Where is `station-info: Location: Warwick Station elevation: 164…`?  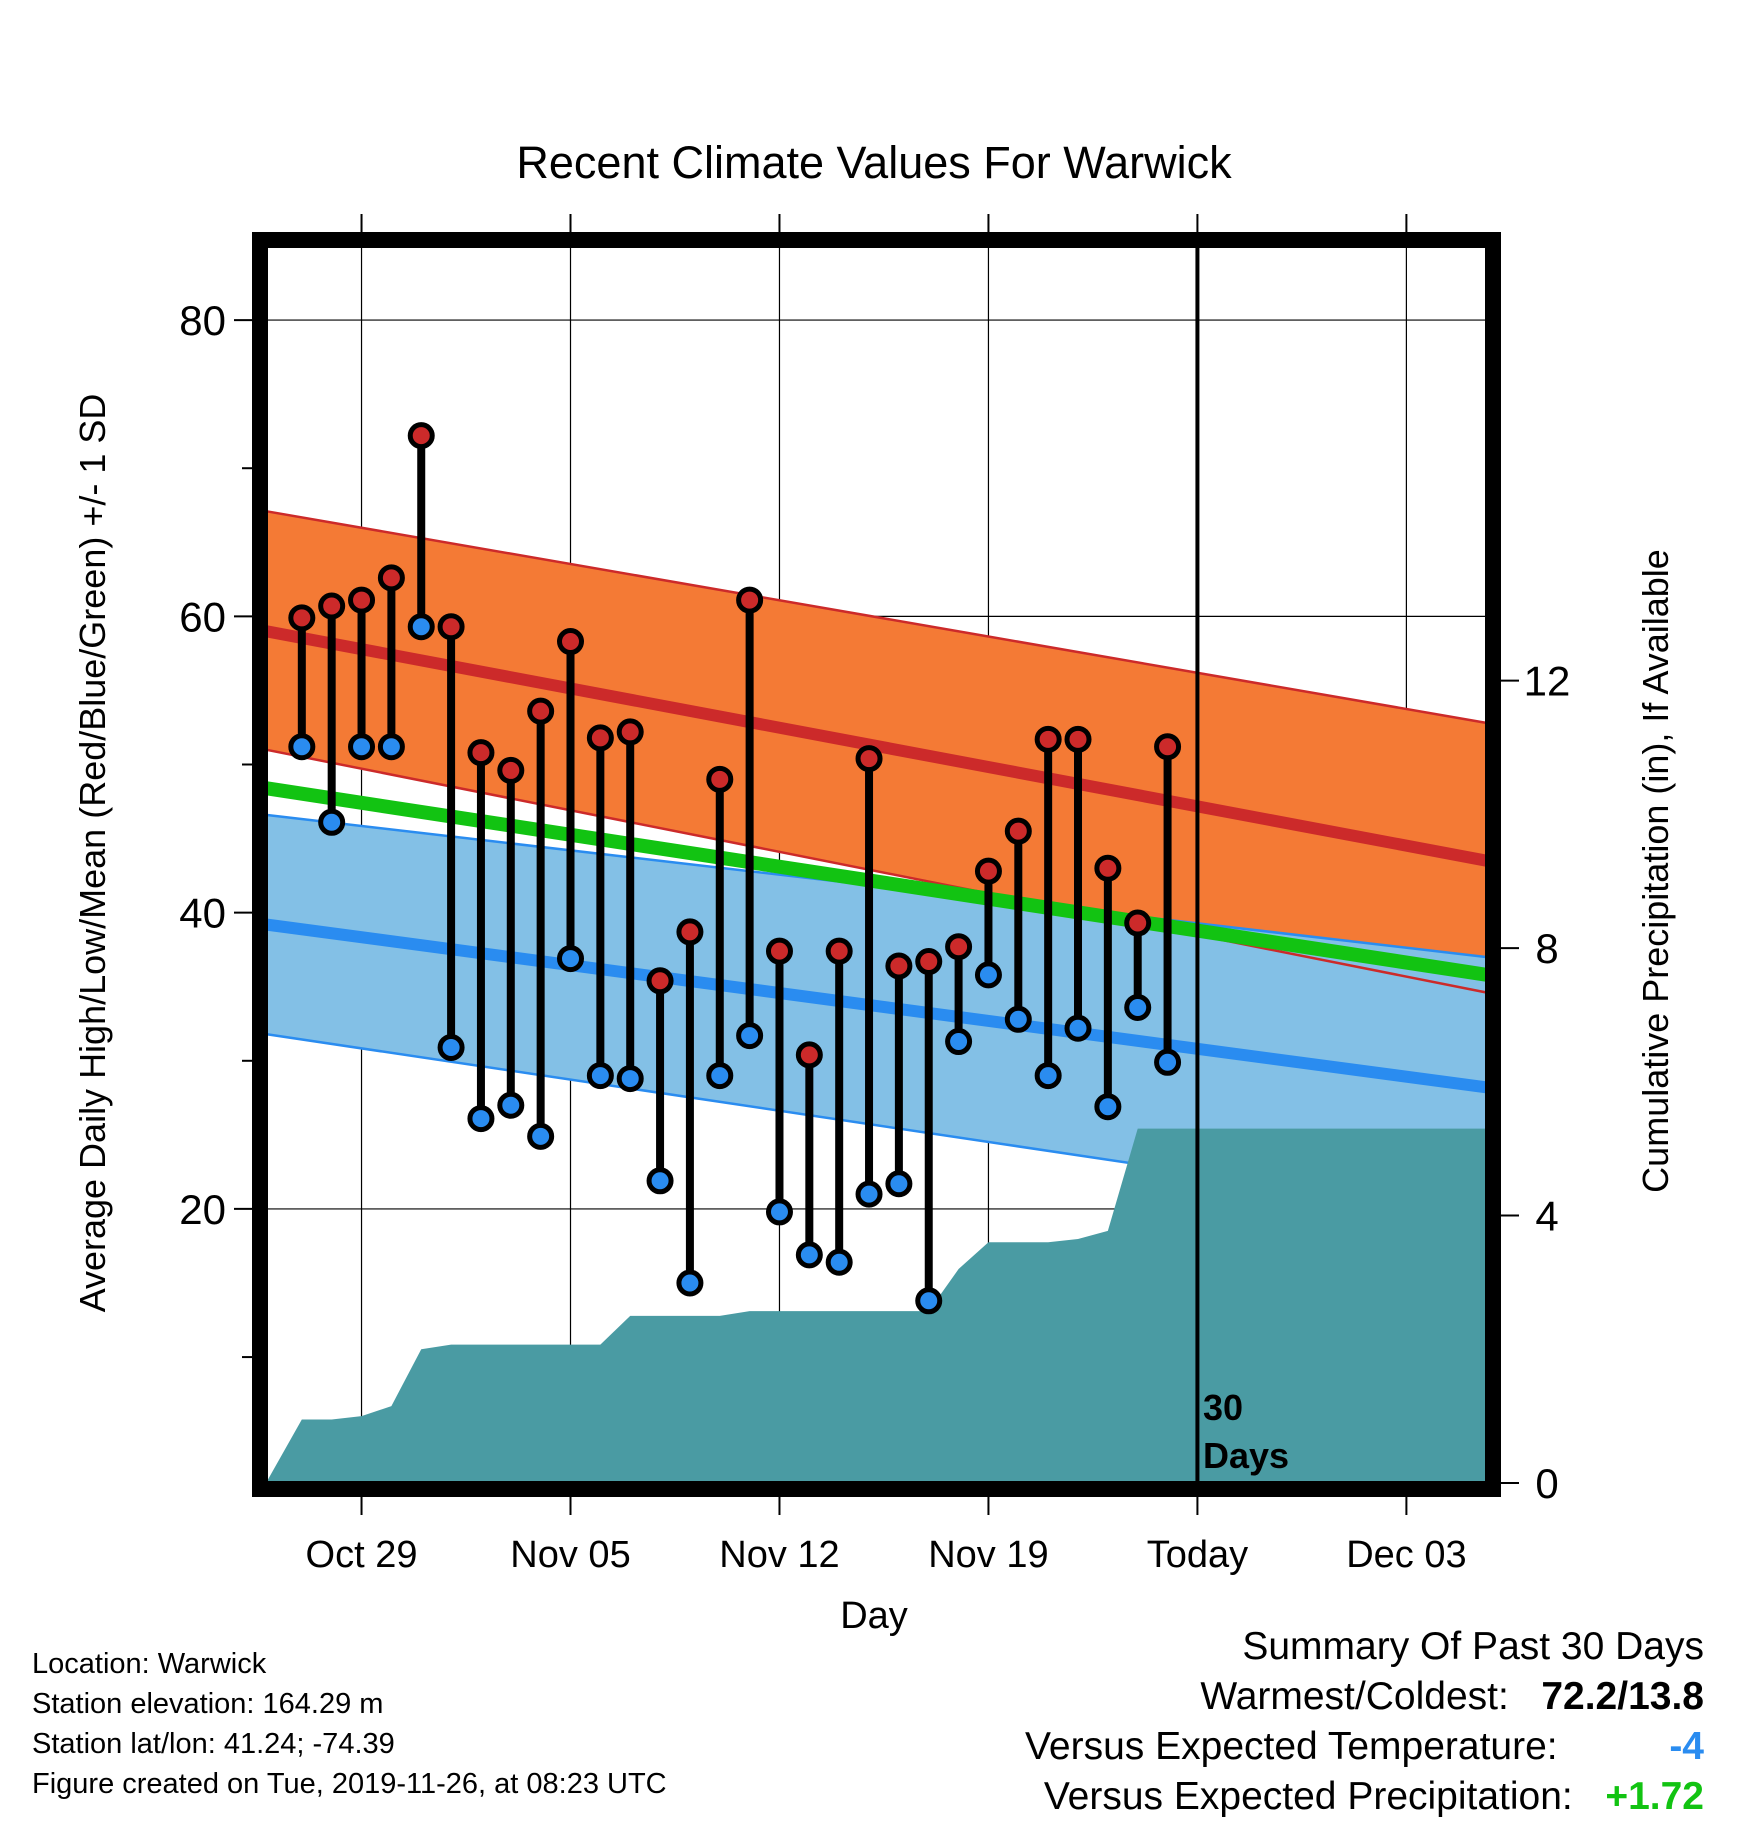
station-info: Location: Warwick Station elevation: 164… is located at coordinates (349, 1724).